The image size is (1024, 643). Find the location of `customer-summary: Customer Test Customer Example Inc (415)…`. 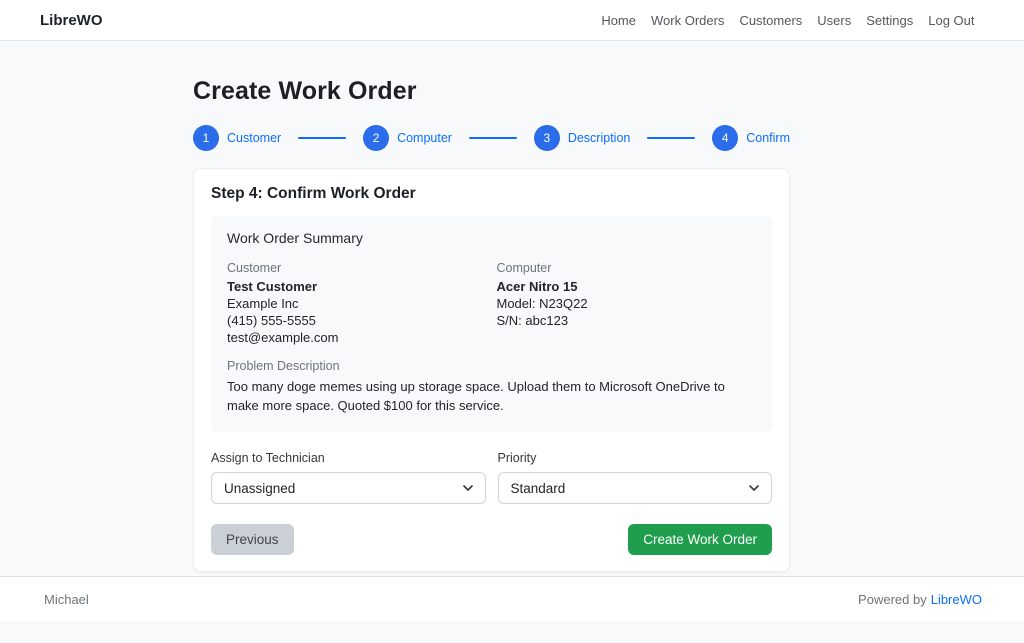

customer-summary: Customer Test Customer Example Inc (415)… is located at coordinates (357, 303).